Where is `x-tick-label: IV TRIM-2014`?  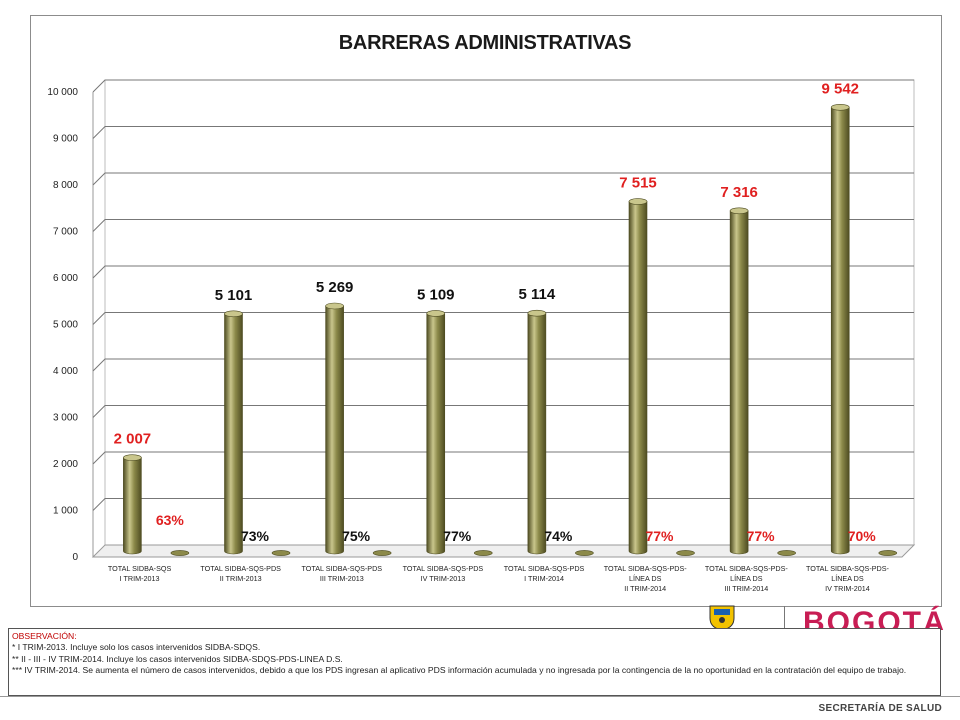
x-tick-label: IV TRIM-2014 is located at coordinates (847, 588).